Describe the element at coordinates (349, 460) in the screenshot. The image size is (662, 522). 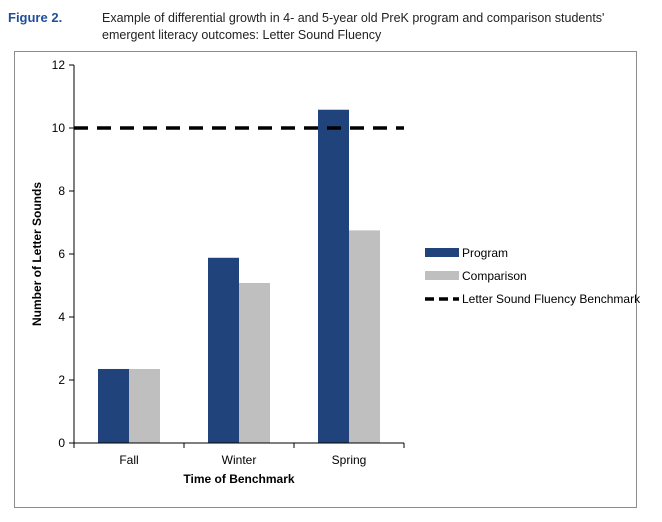
I see `x-tick-label: Spring` at that location.